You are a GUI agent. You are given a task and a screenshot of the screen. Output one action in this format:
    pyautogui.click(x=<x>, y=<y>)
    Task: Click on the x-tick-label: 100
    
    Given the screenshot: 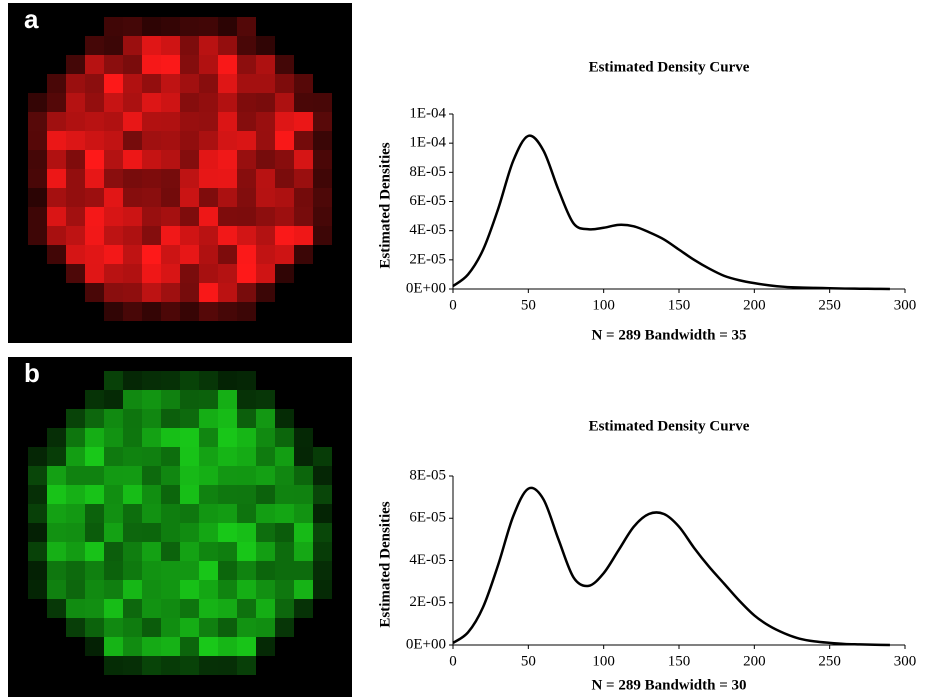 What is the action you would take?
    pyautogui.click(x=603, y=661)
    